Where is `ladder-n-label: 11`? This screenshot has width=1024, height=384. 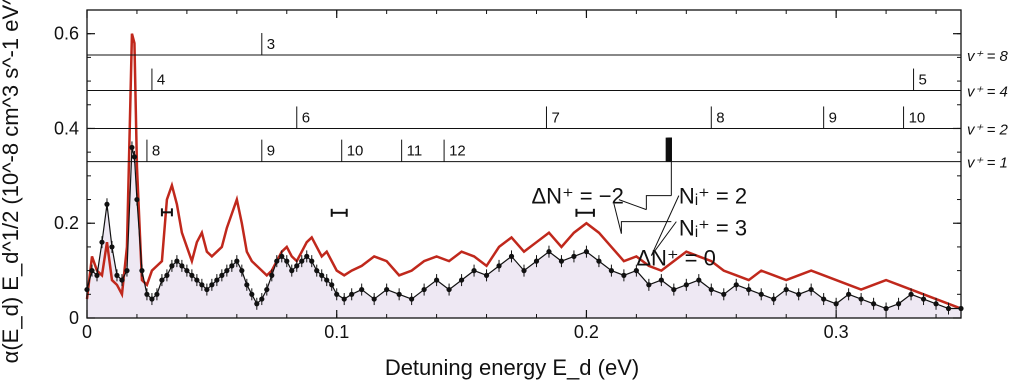
ladder-n-label: 11 is located at coordinates (415, 151).